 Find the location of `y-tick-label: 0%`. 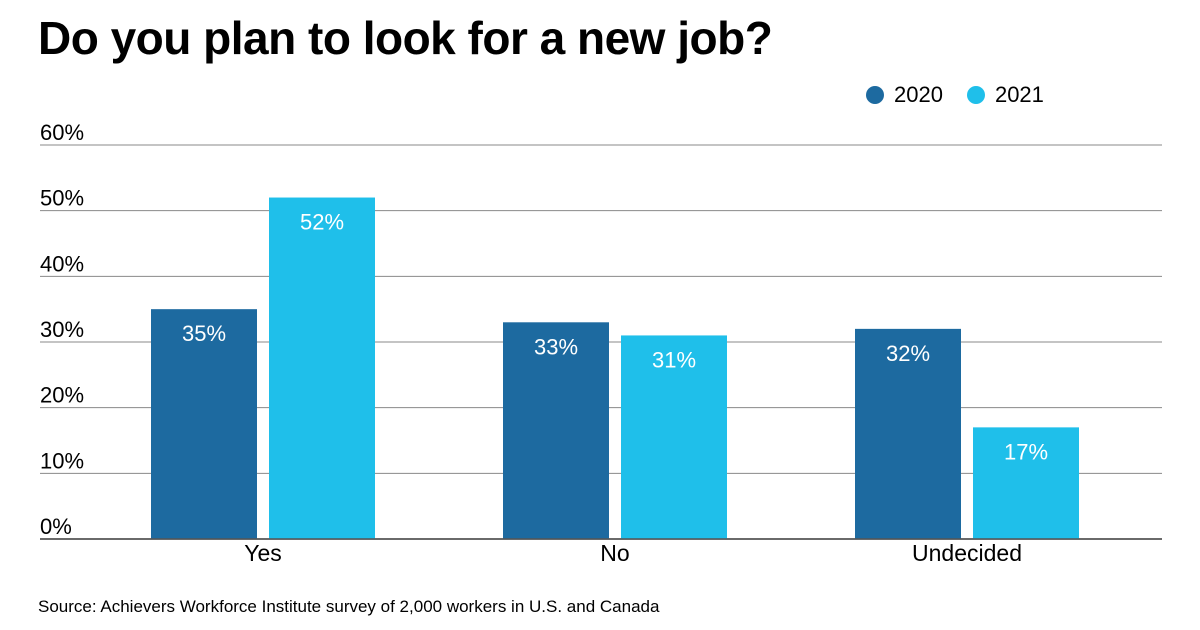

y-tick-label: 0% is located at coordinates (56, 526).